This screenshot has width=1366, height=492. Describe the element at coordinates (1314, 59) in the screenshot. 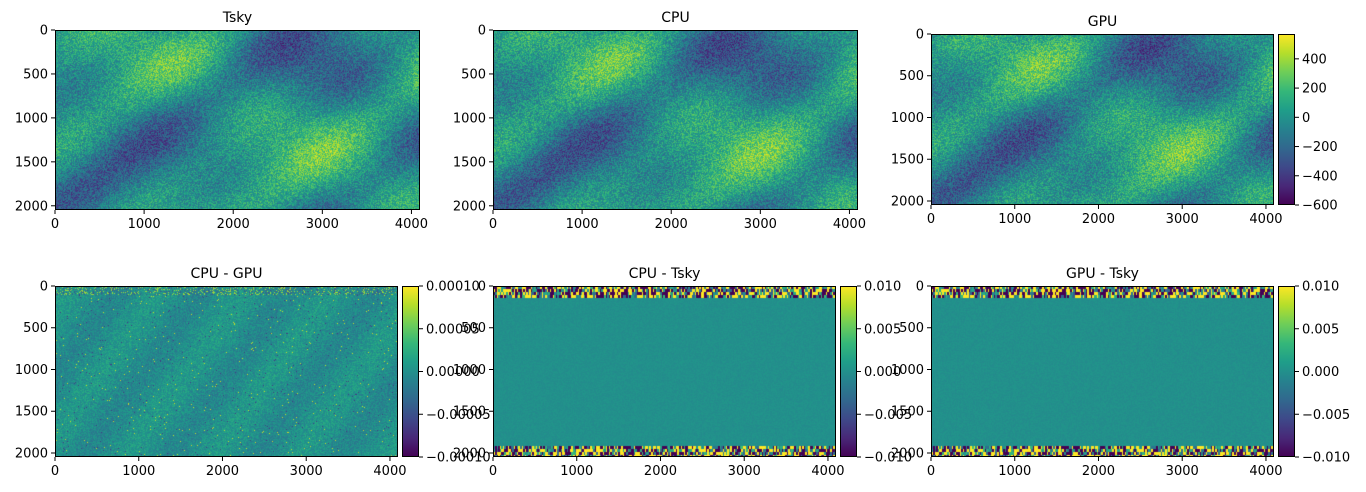

I see `colorbar-tick-label: 400` at that location.